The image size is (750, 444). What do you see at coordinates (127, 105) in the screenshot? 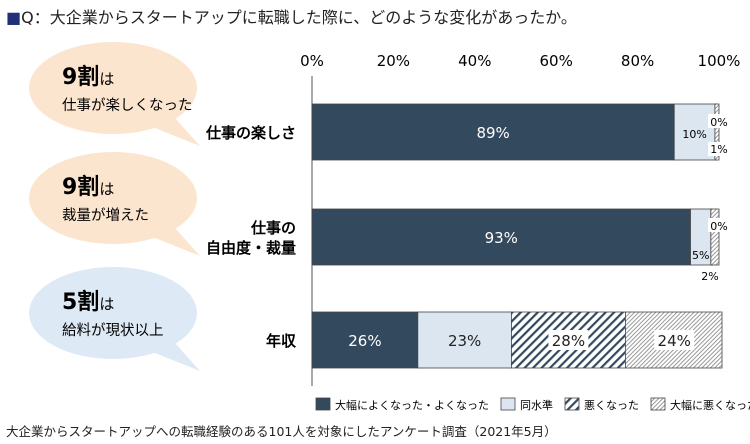
I see `bubble-text: 仕事が楽しくなった` at bounding box center [127, 105].